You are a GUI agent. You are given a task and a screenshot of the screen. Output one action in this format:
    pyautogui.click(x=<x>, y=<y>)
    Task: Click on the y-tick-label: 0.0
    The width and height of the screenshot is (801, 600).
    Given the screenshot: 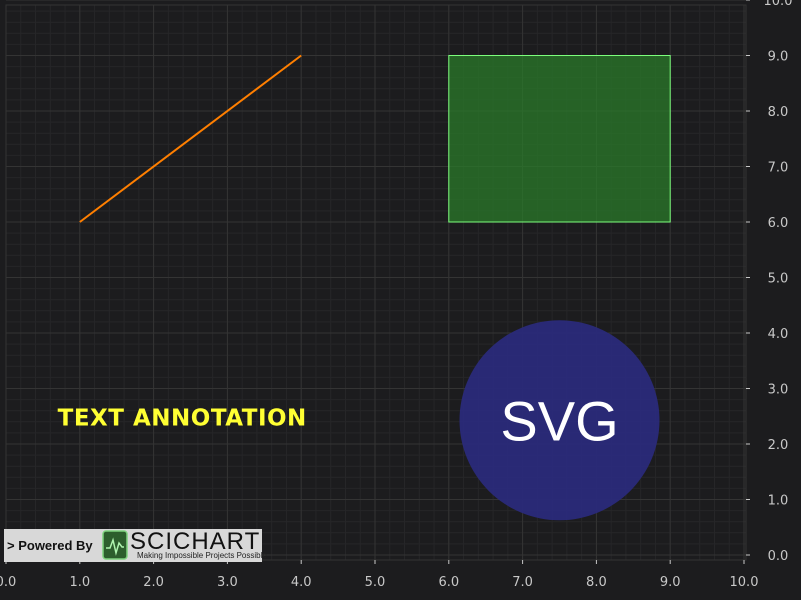 What is the action you would take?
    pyautogui.click(x=778, y=556)
    